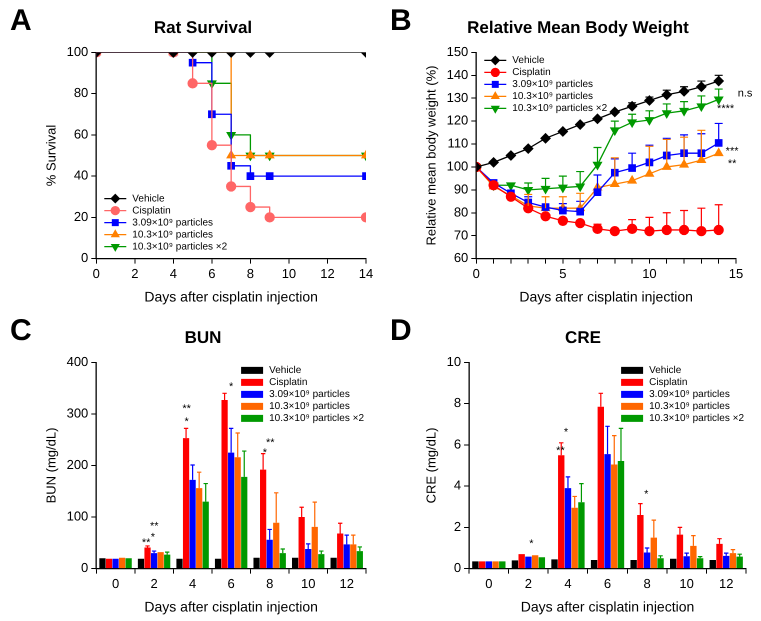 This screenshot has height=621, width=761. Describe the element at coordinates (457, 97) in the screenshot. I see `y-tick-label: 130` at that location.